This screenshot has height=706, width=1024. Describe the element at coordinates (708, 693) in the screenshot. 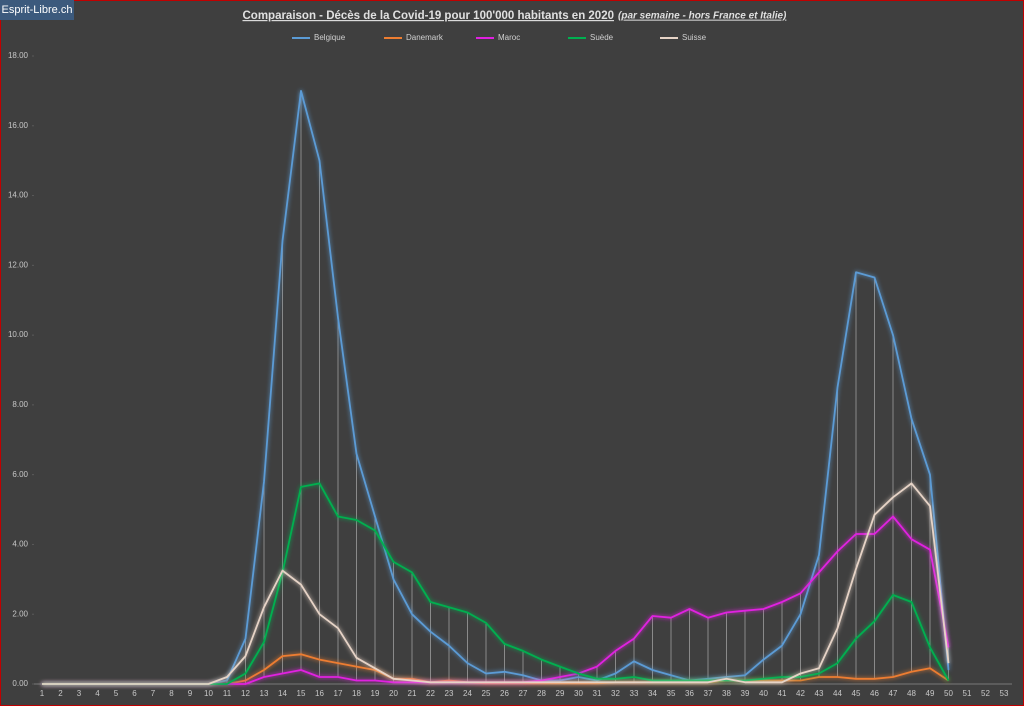

I see `x-tick-label: 37` at that location.